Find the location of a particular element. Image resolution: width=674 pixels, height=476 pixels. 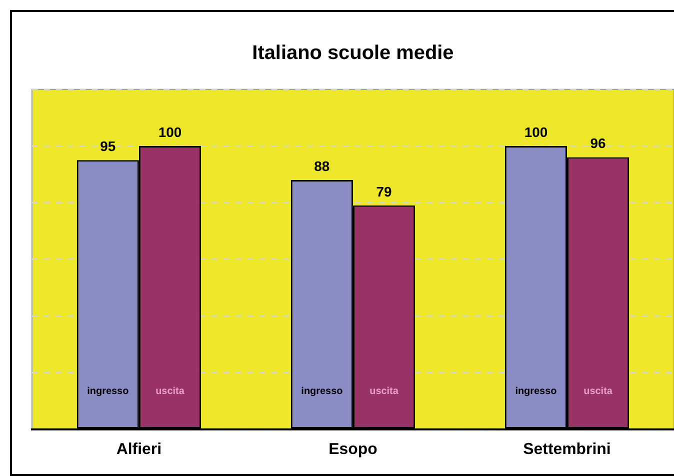

x-tick-label: Settembrini is located at coordinates (567, 449).